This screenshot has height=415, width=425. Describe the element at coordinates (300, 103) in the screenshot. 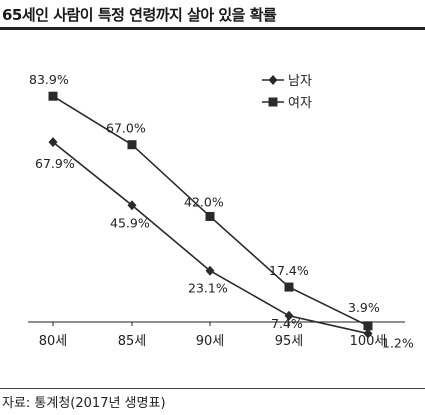

I see `legend-label-female: 여자` at that location.